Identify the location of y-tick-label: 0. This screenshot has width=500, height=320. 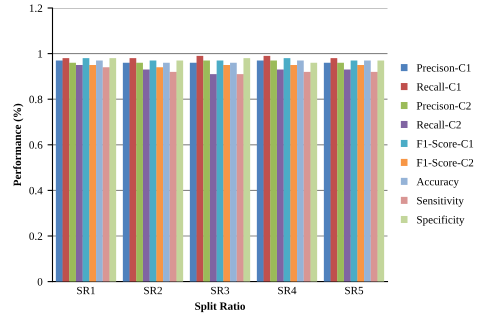
(40, 282).